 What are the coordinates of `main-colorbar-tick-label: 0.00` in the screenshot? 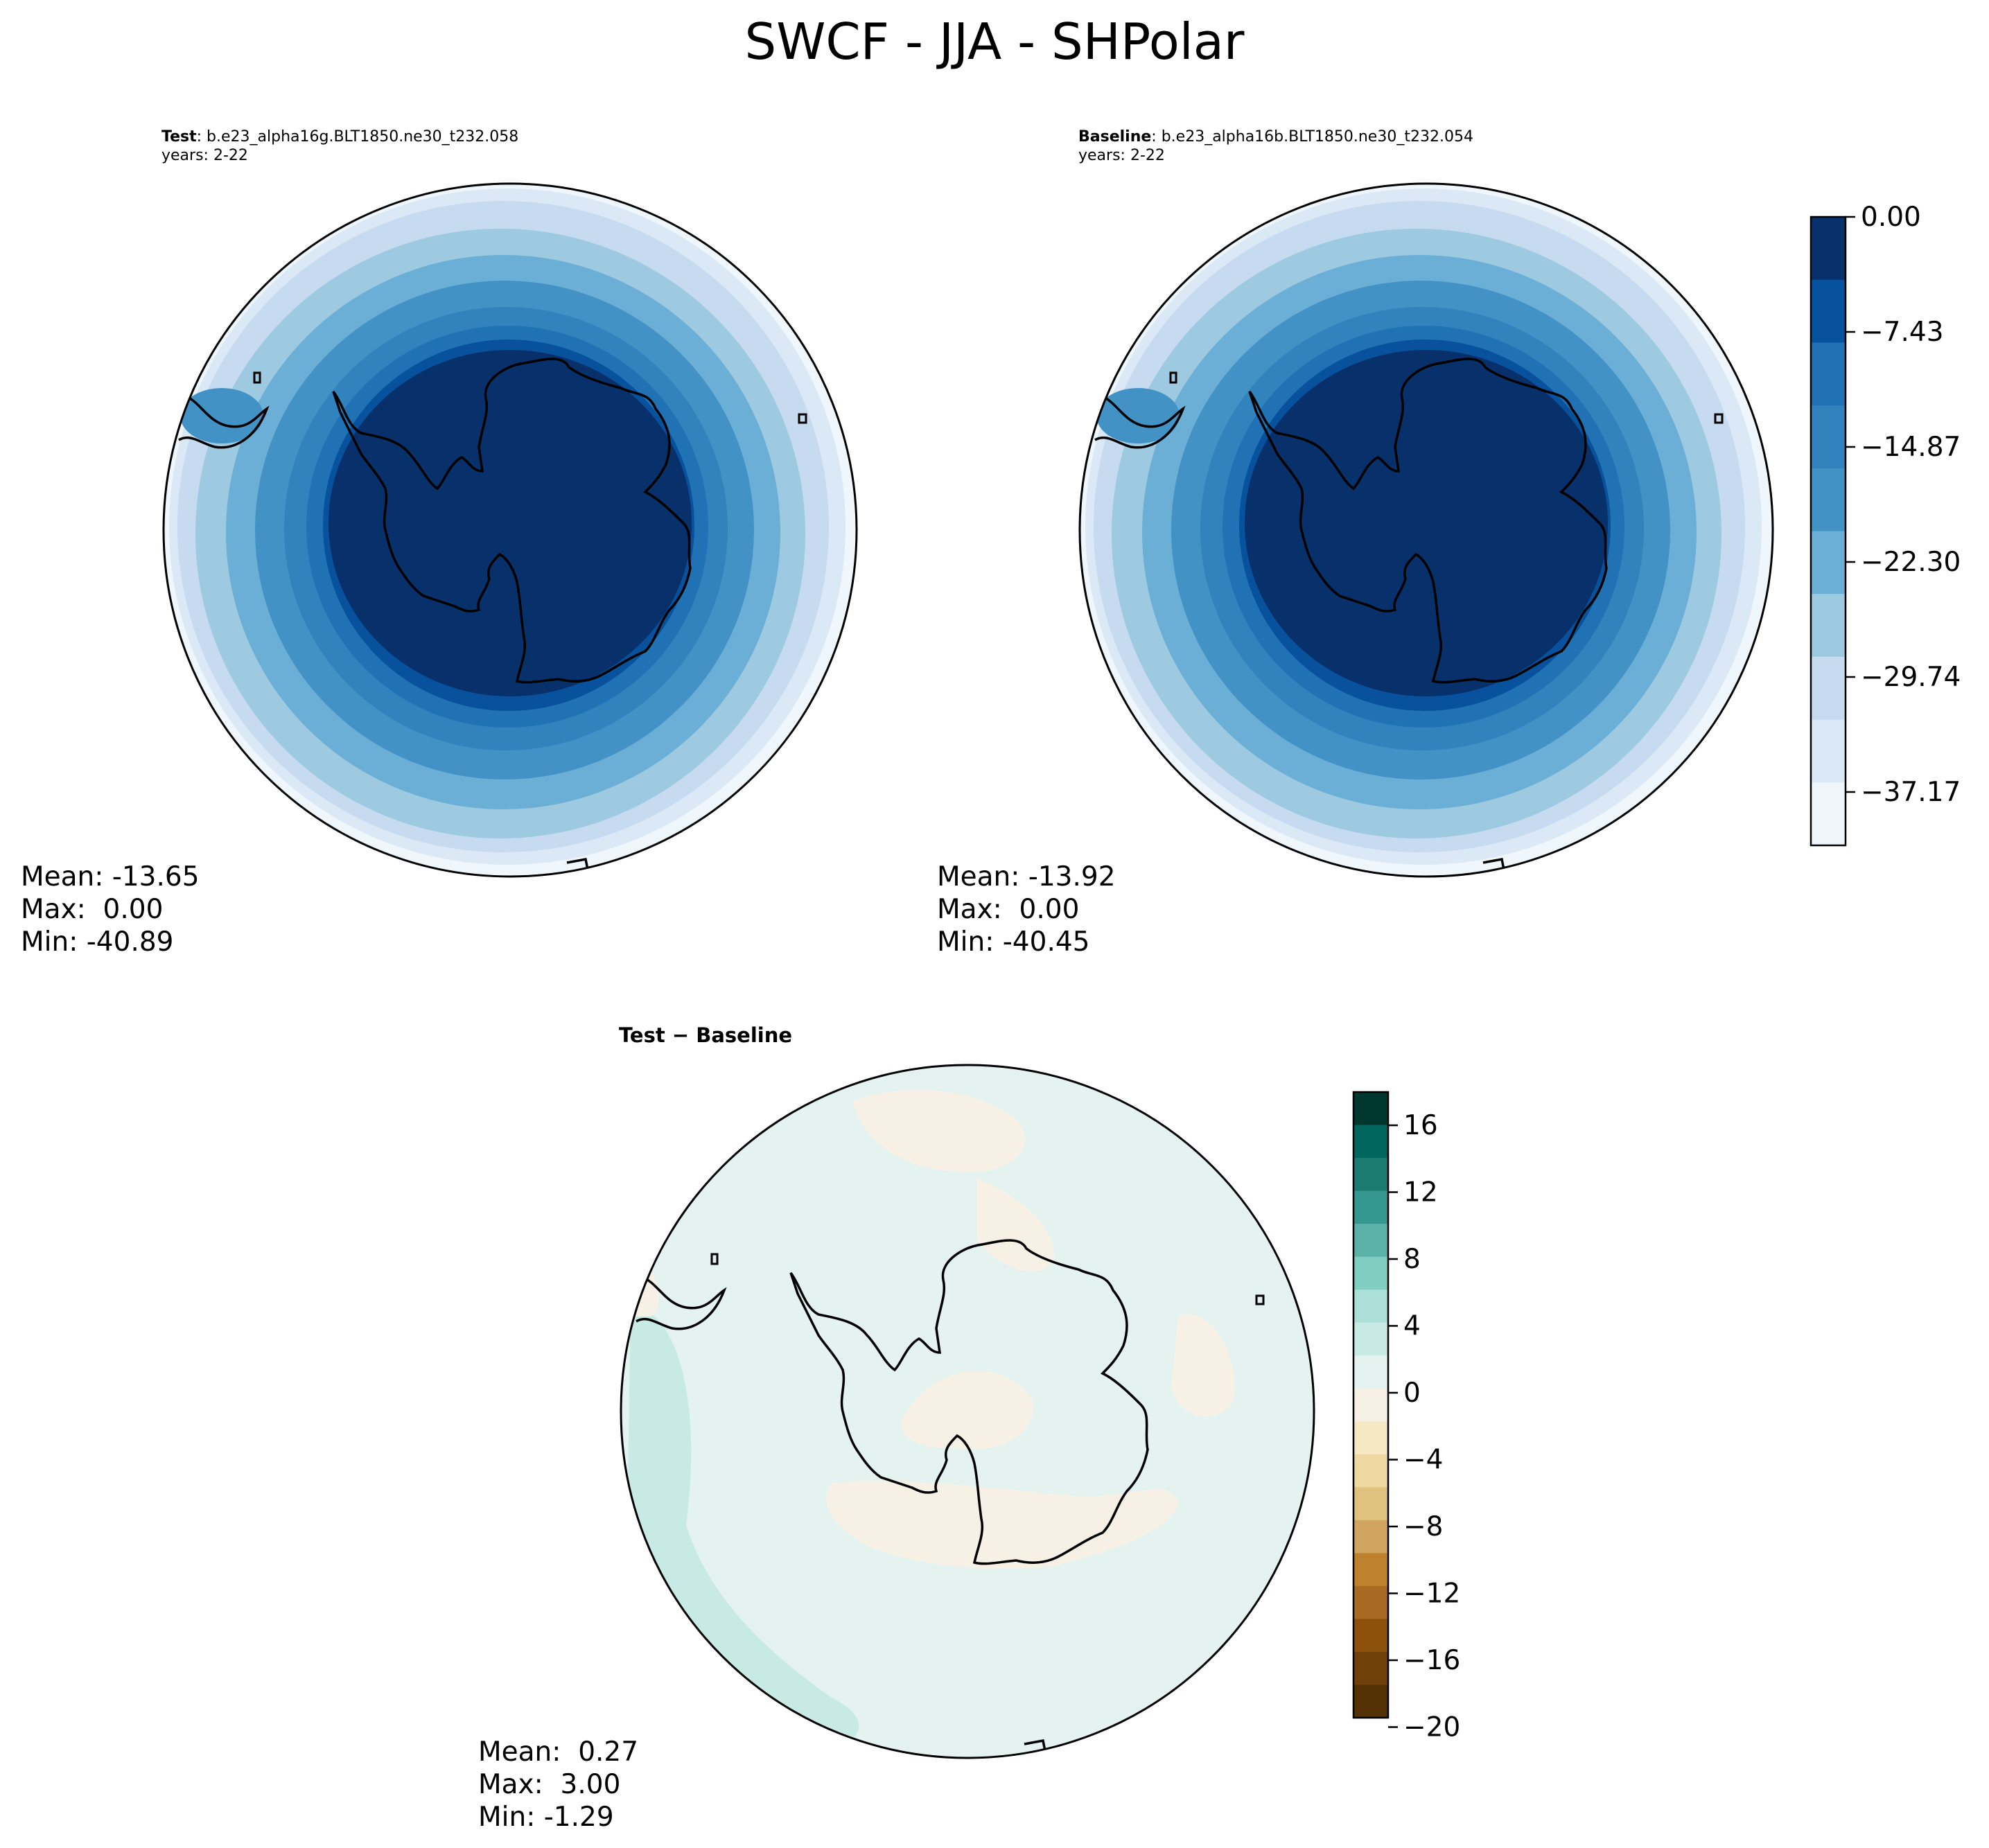 It's located at (1891, 217).